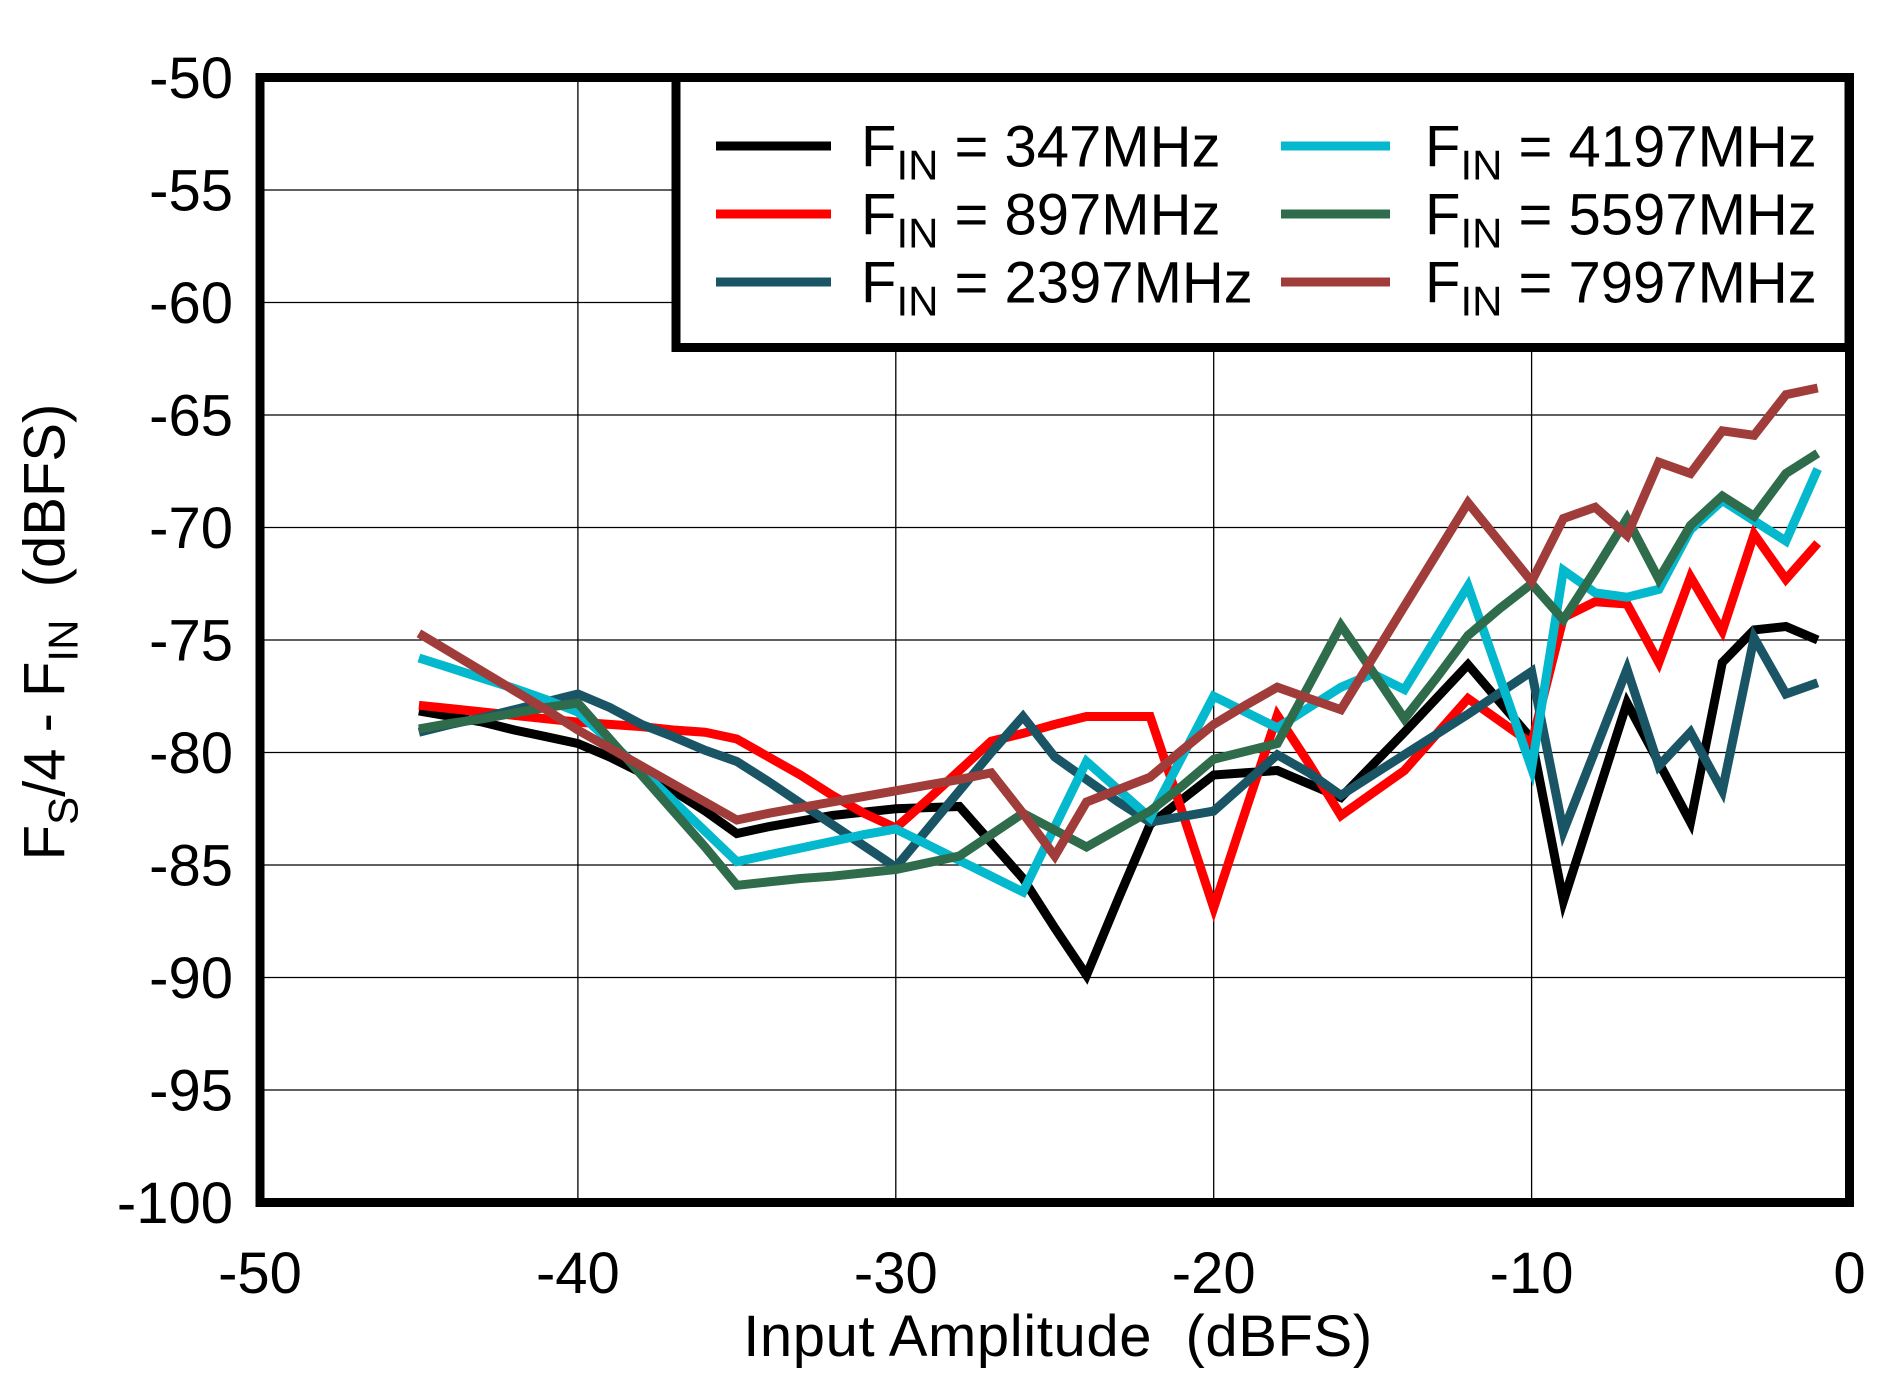 This screenshot has width=1902, height=1387. Describe the element at coordinates (1532, 1273) in the screenshot. I see `svg-text: -10` at that location.